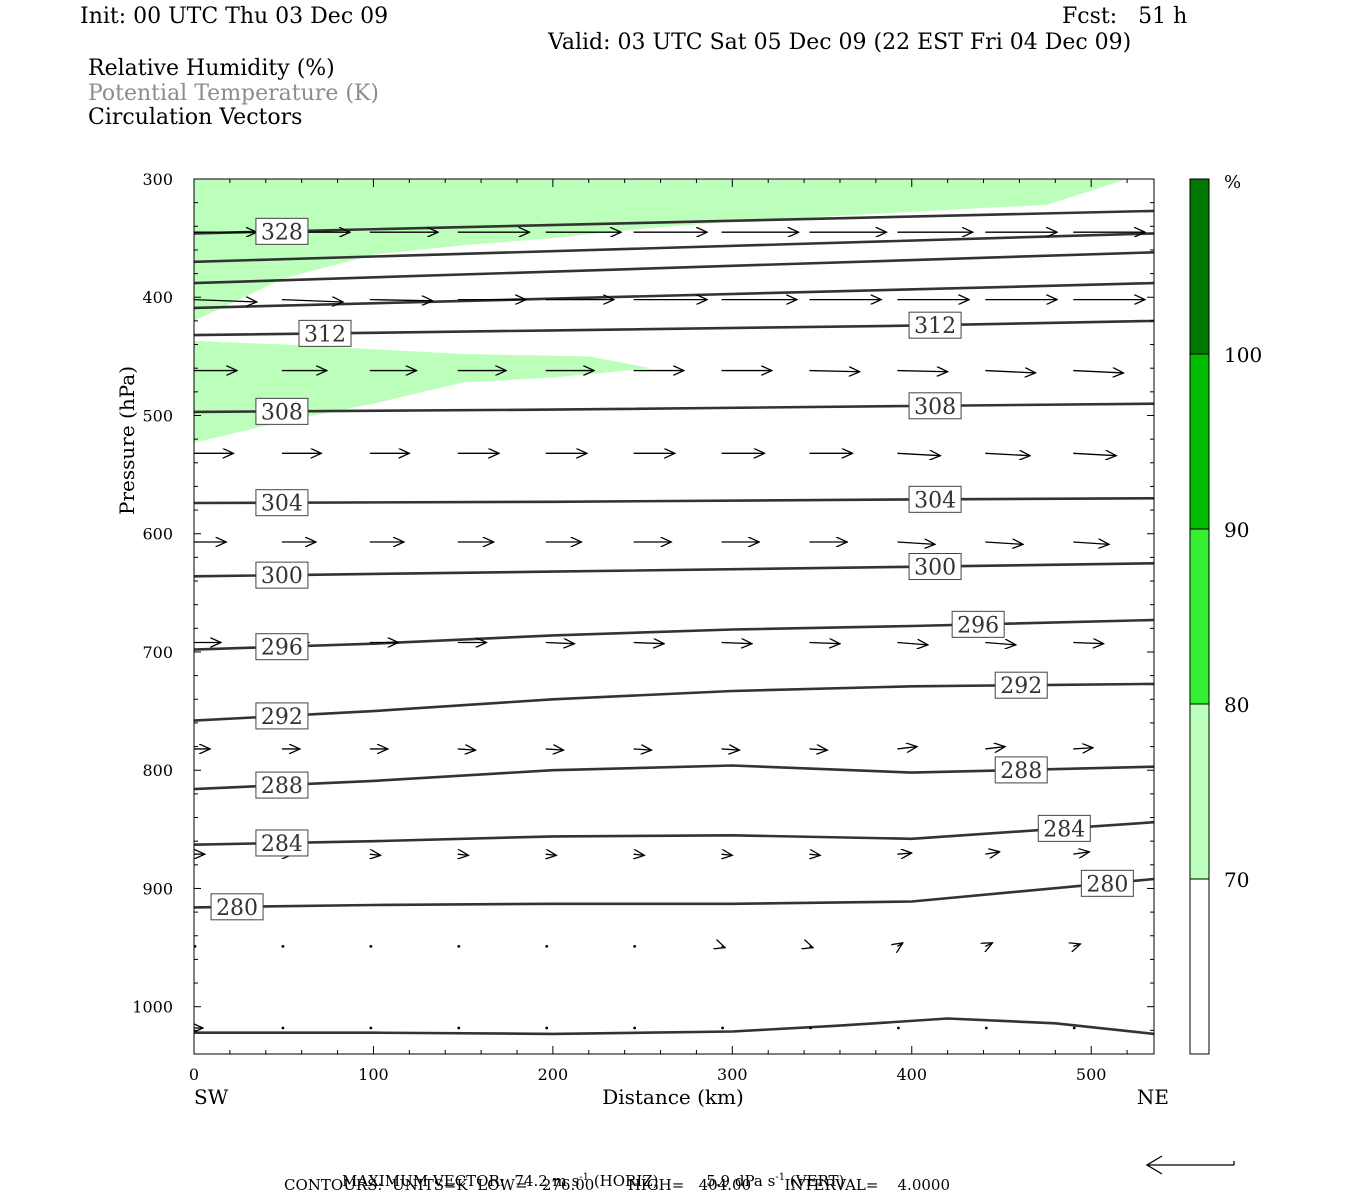 The height and width of the screenshot is (1200, 1350). I want to click on vector-r6-c7, so click(737, 643).